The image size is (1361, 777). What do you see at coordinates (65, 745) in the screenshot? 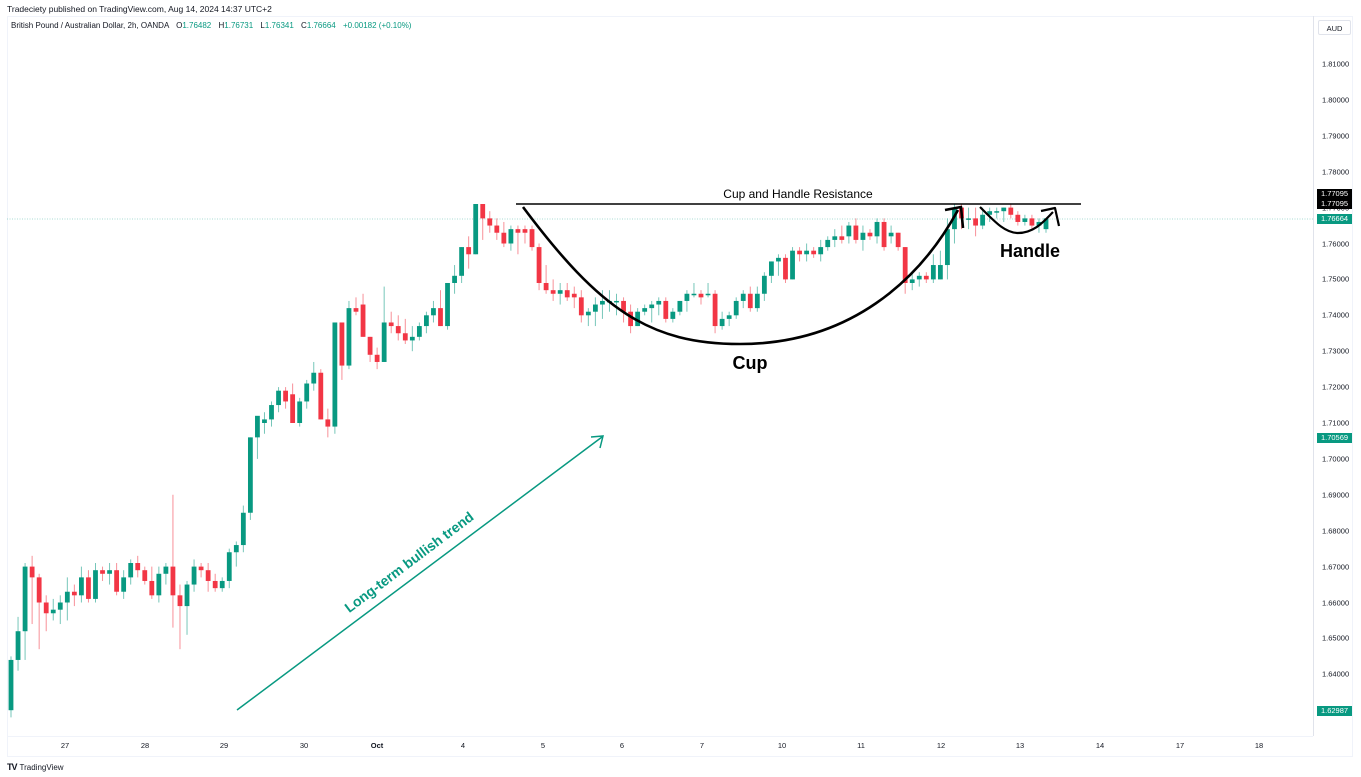
I see `time-tick: 27` at bounding box center [65, 745].